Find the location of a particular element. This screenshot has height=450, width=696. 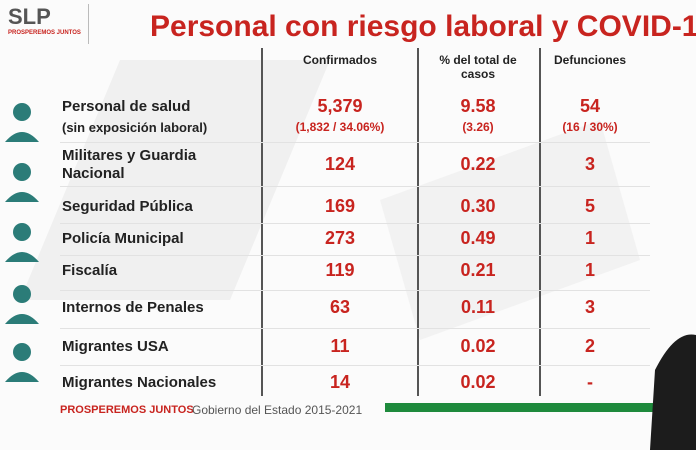

column-header: % del total de casos is located at coordinates (478, 67).